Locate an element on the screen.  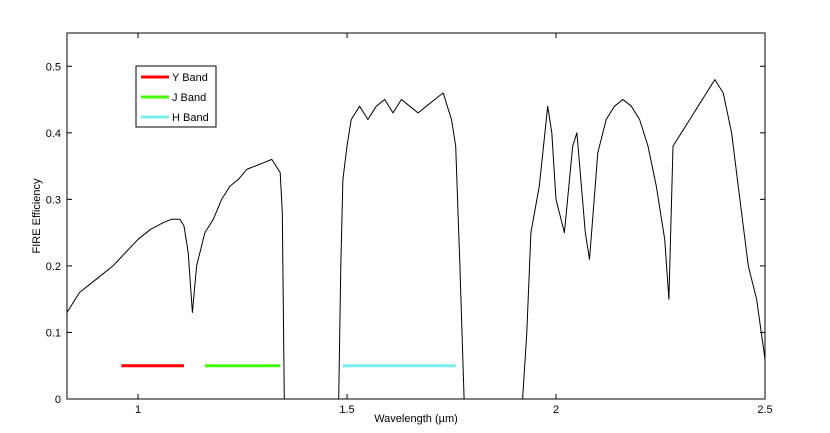
y-tick-label: 0.5 is located at coordinates (53, 67).